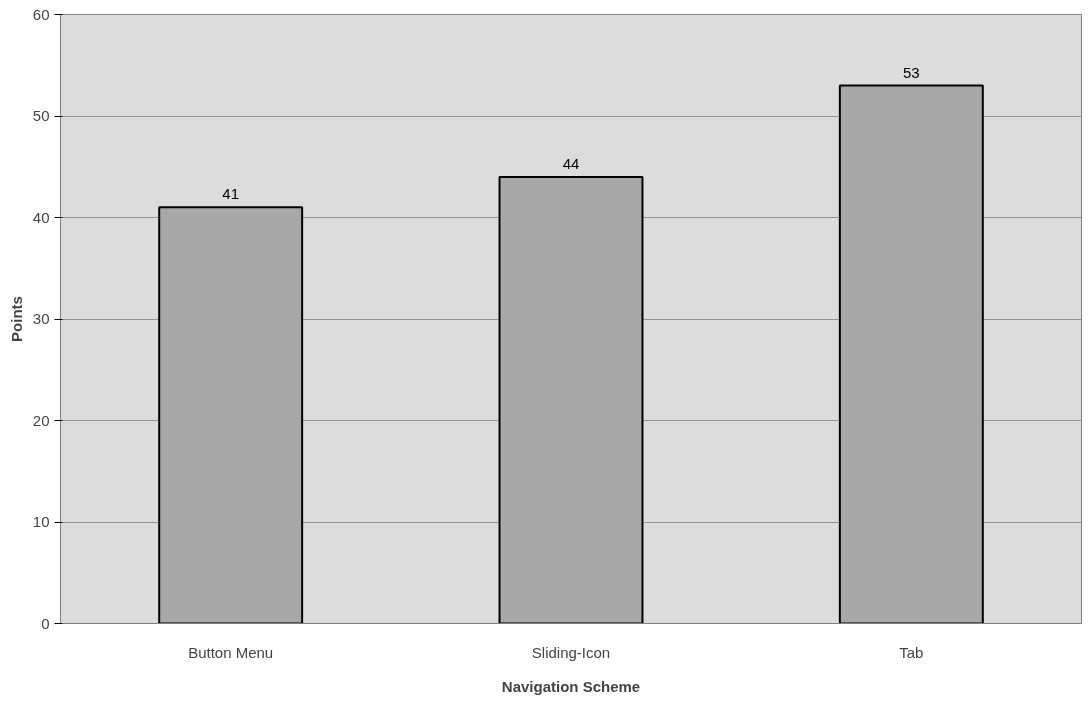  Describe the element at coordinates (231, 652) in the screenshot. I see `x-tick-label: Button Menu` at that location.